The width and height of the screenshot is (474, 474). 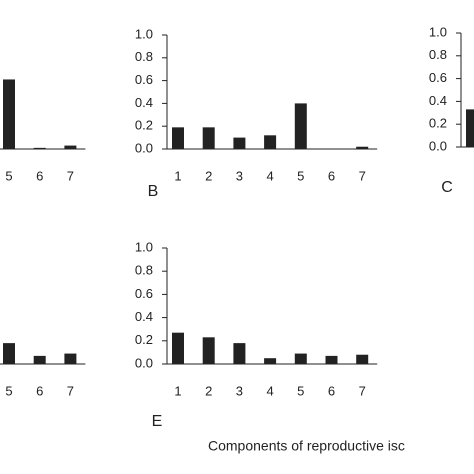 What do you see at coordinates (447, 187) in the screenshot?
I see `panel-label: C` at bounding box center [447, 187].